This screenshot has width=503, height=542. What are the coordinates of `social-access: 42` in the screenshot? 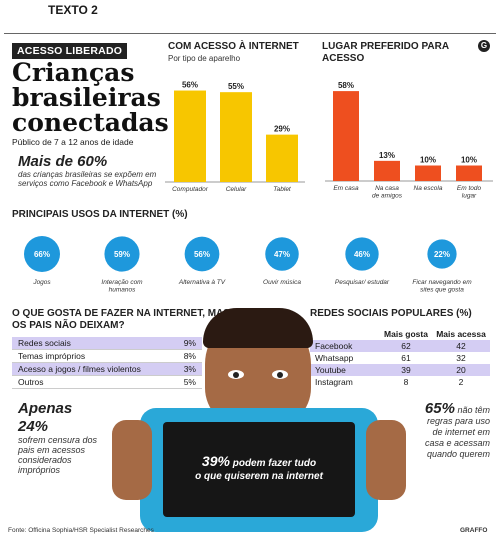 It's located at (461, 346).